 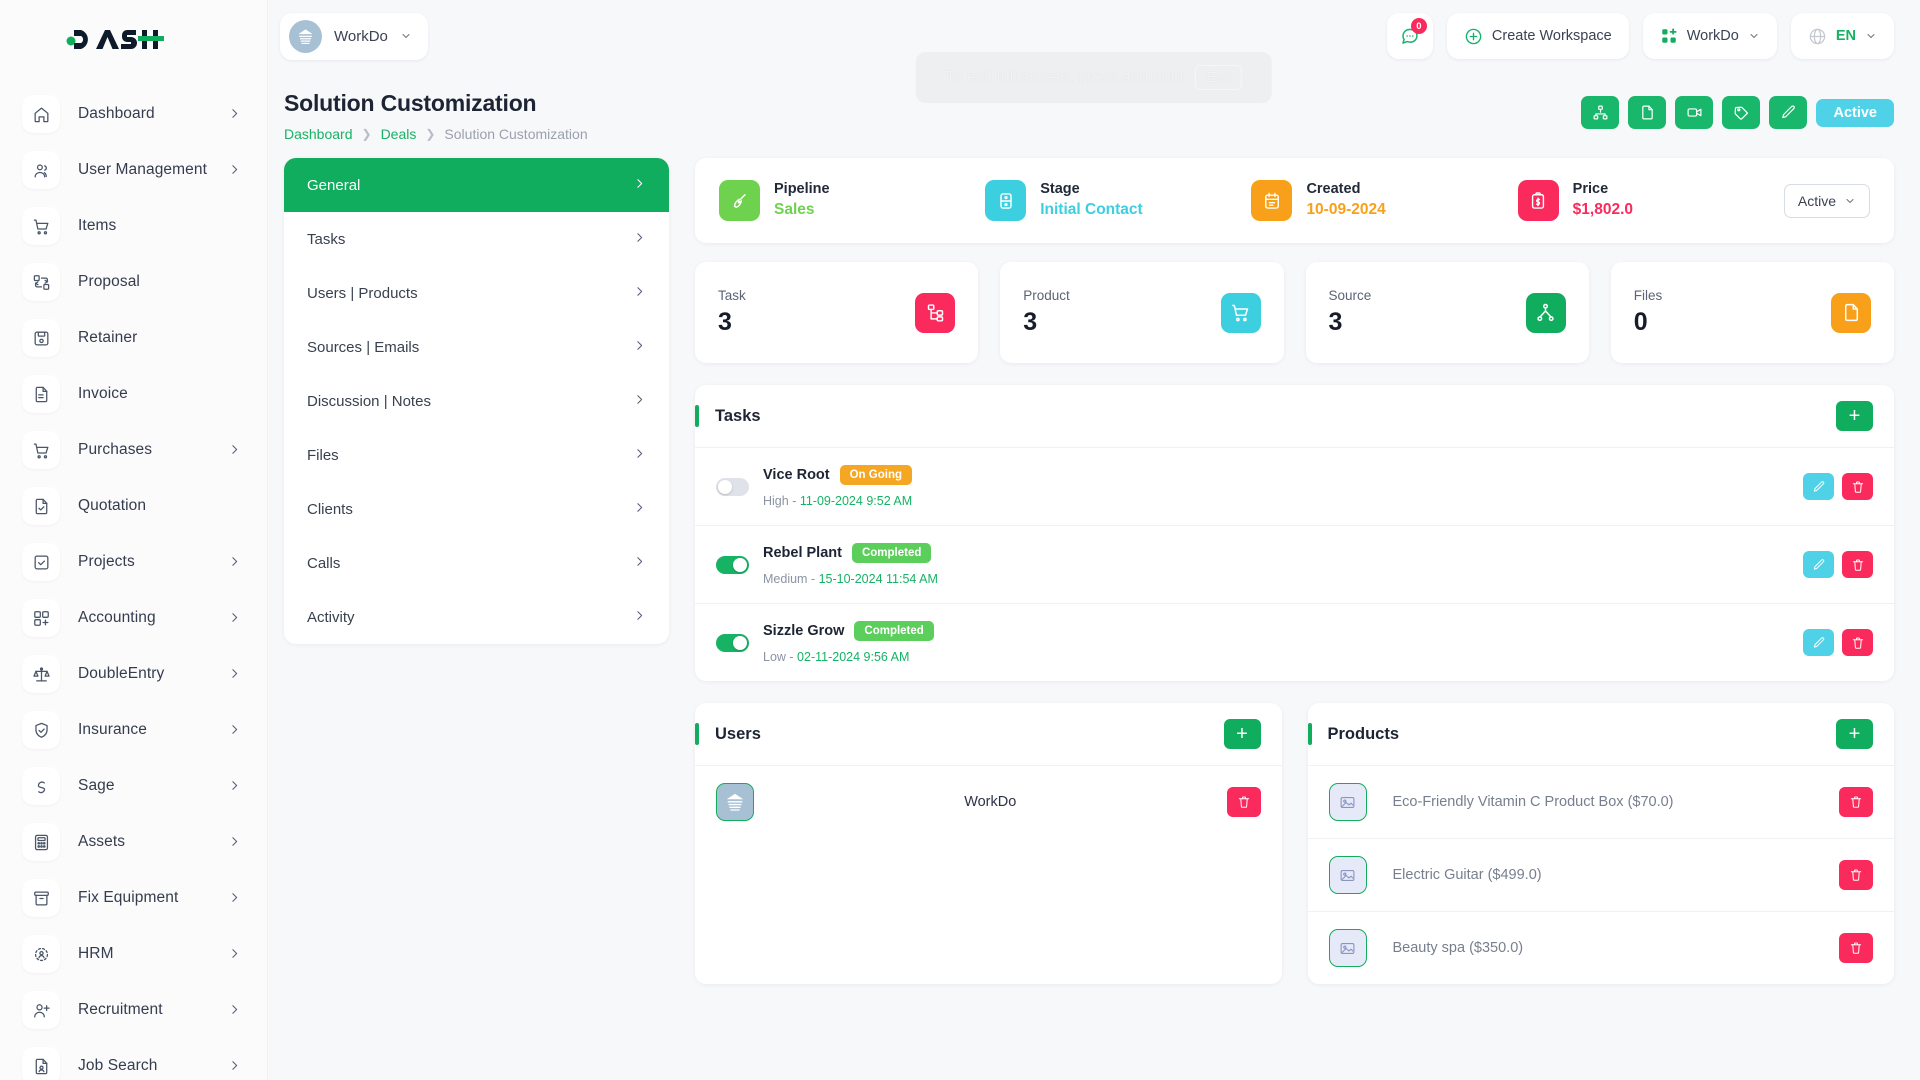 I want to click on product-label: Electric Guitar ($499.0), so click(x=1467, y=875).